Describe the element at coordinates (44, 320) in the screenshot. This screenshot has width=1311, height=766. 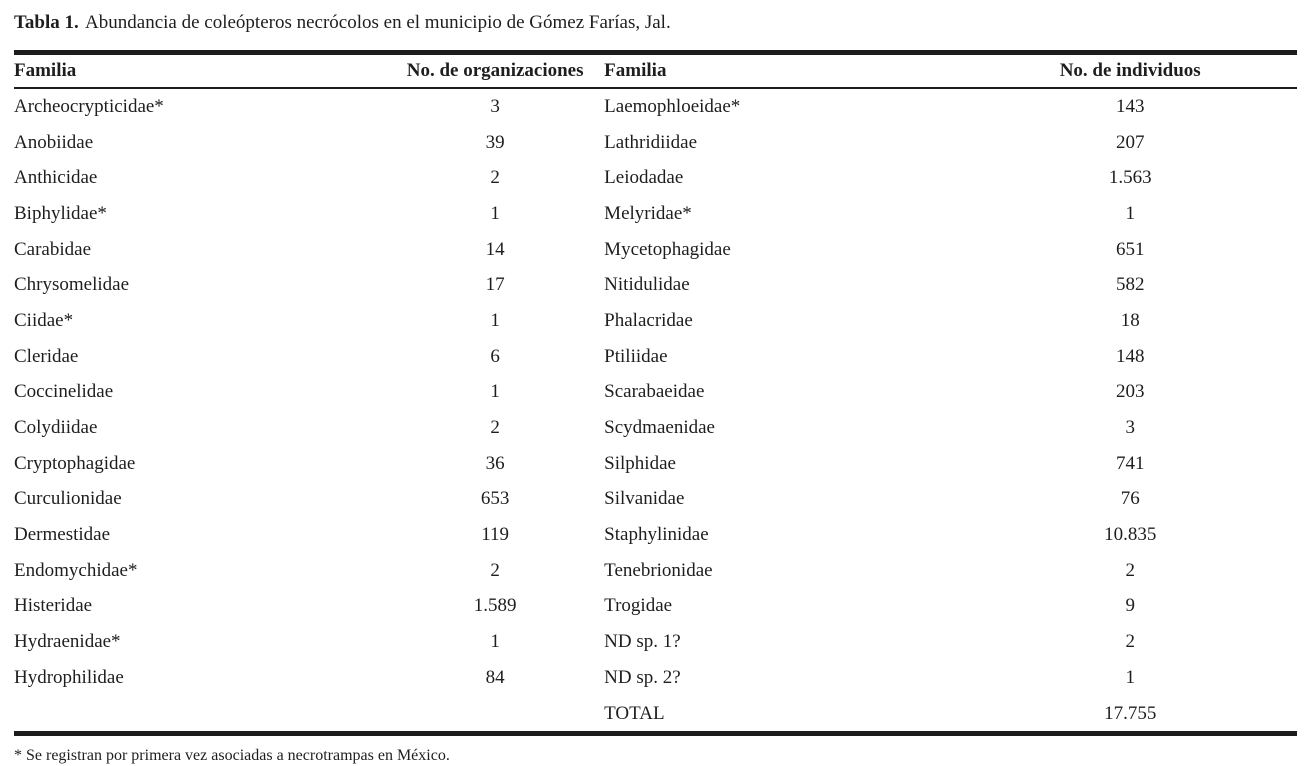
I see `family-cell: Ciidae*` at that location.